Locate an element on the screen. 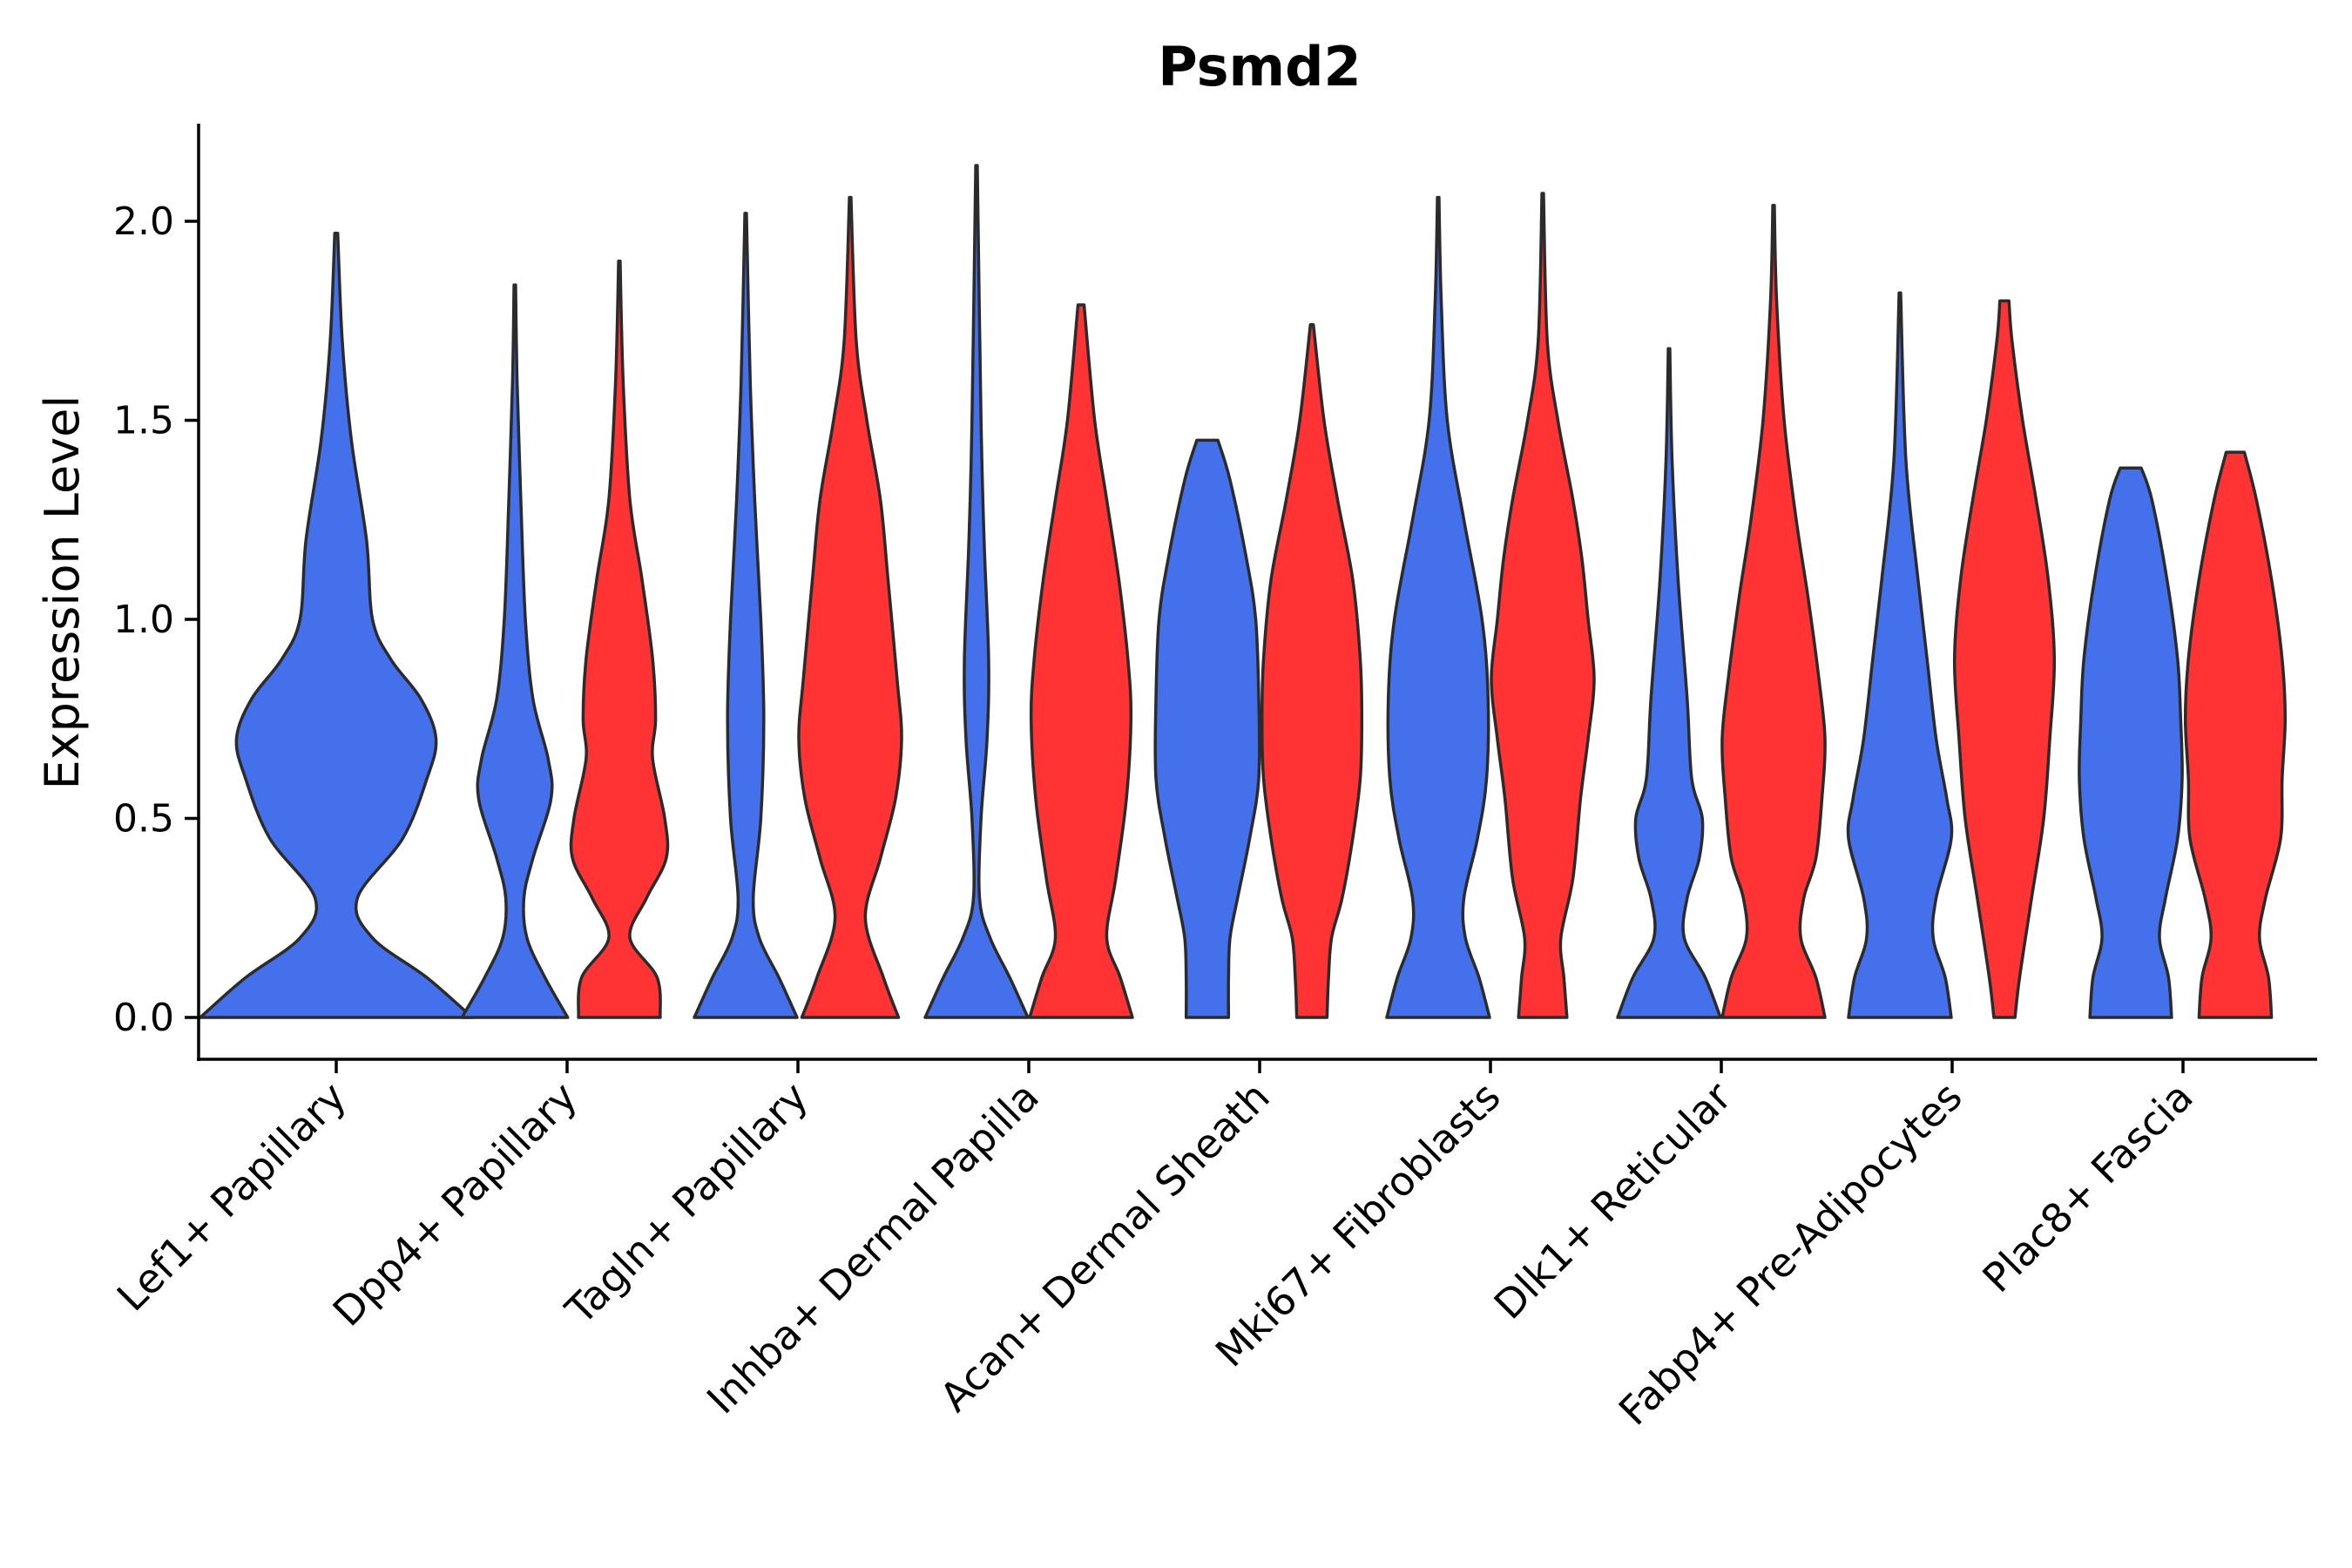 The height and width of the screenshot is (1568, 2352). x-tick-label: Tagln+ Papillary is located at coordinates (687, 1204).